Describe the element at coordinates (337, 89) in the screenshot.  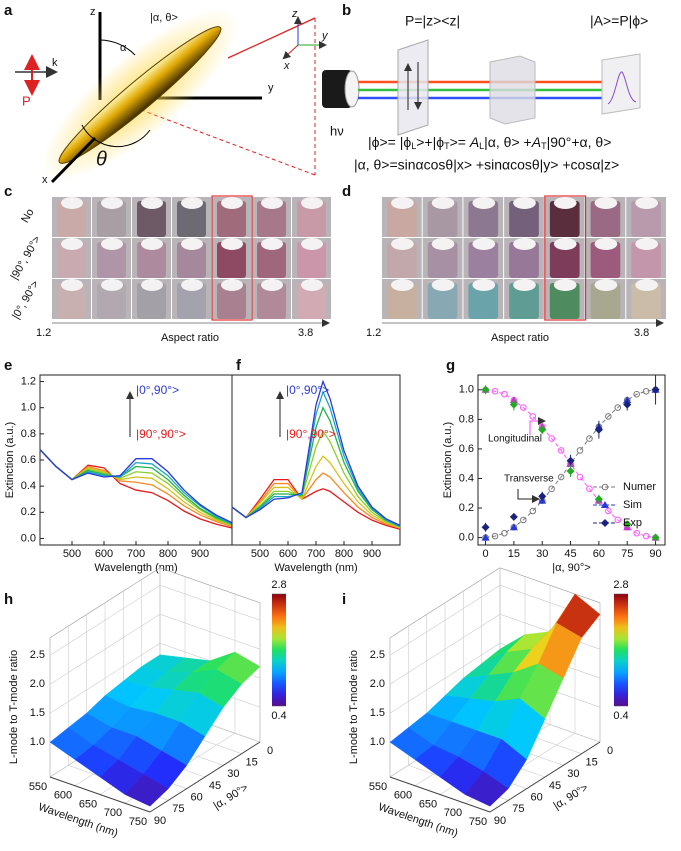
I see `lamp` at that location.